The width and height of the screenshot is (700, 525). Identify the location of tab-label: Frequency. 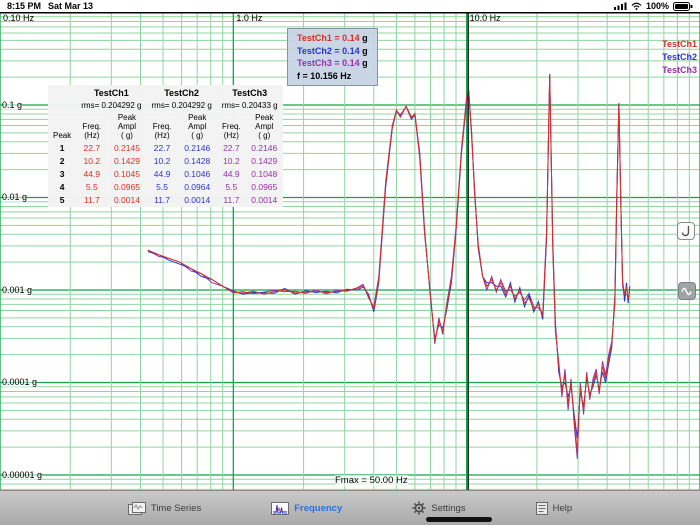
(318, 508).